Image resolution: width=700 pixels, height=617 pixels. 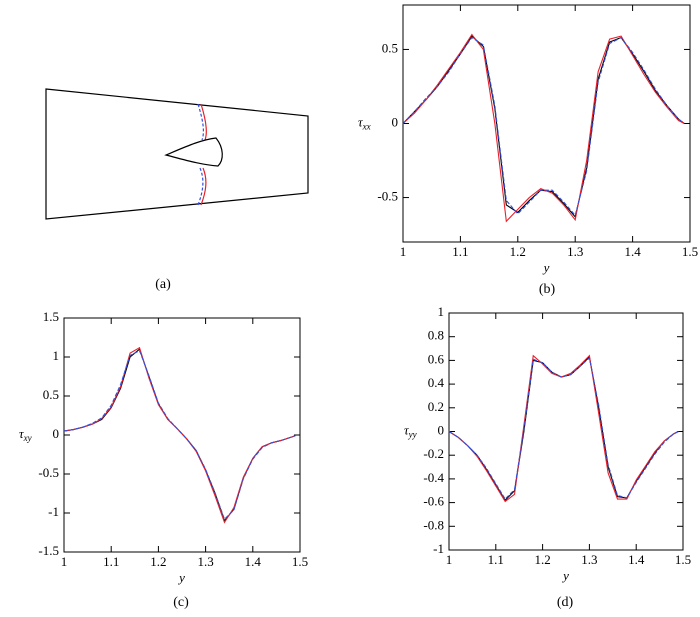 I want to click on y-label-subscript: yy, so click(x=412, y=435).